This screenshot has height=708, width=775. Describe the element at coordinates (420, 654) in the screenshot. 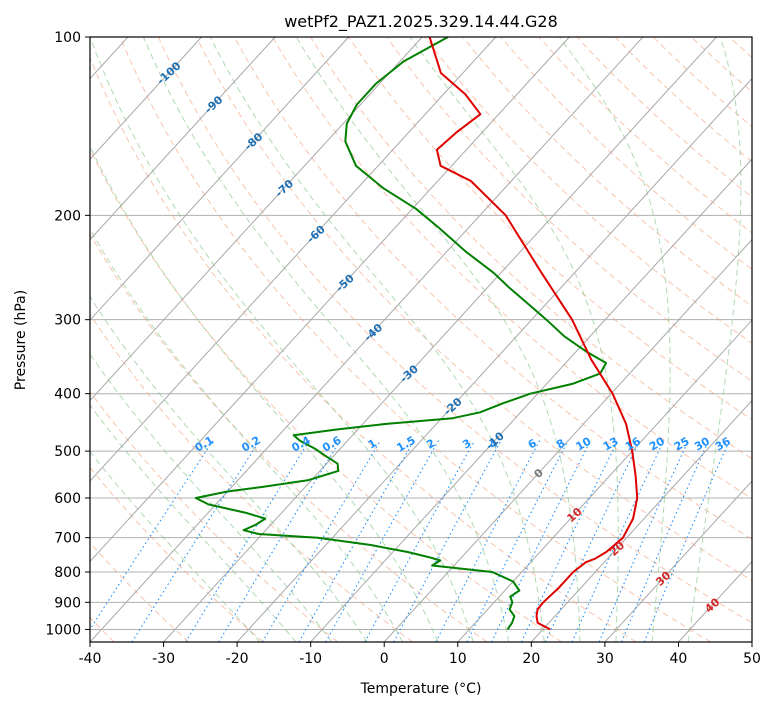

I see `x-axis-ticks: -40 -30 -20 -10 0 10 20 30 40 50` at that location.